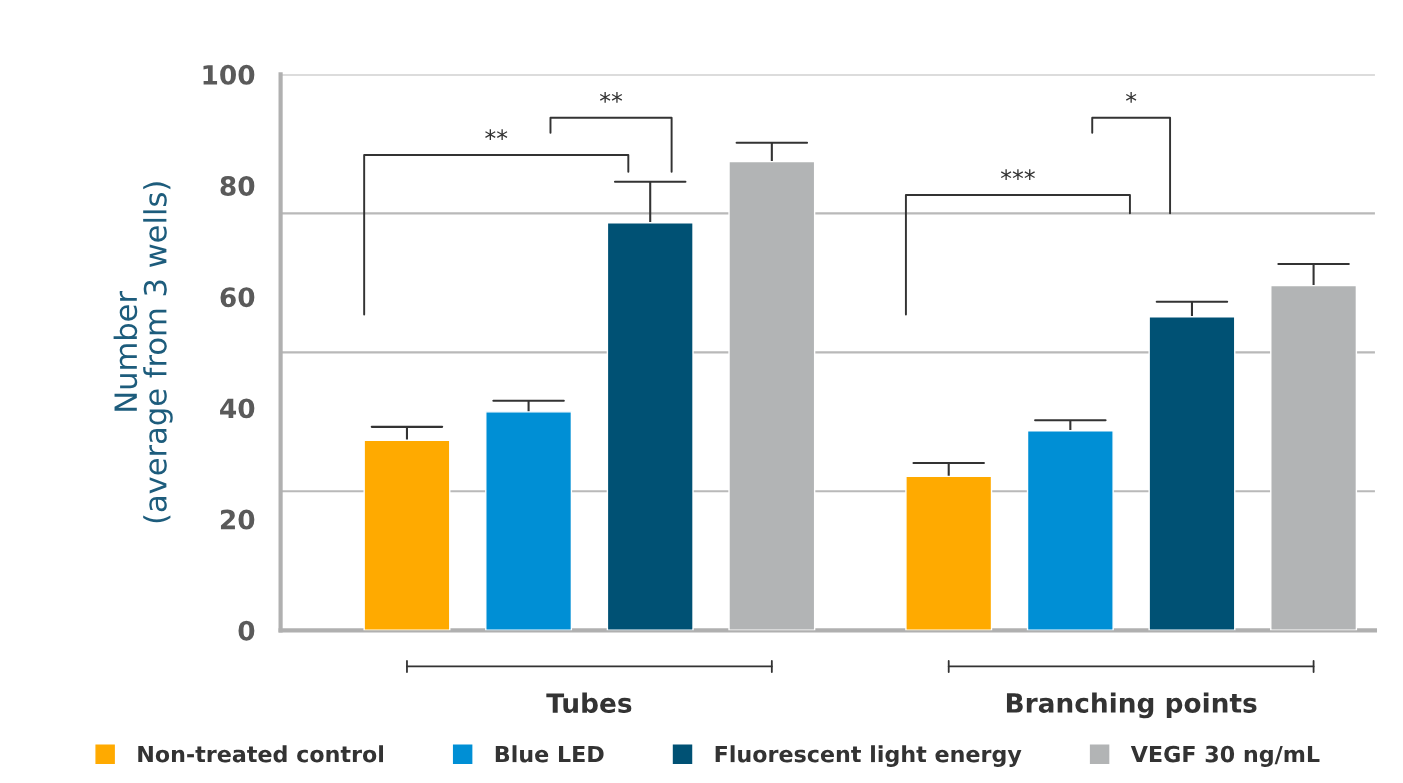  What do you see at coordinates (549, 754) in the screenshot?
I see `legend-label: Blue LED` at bounding box center [549, 754].